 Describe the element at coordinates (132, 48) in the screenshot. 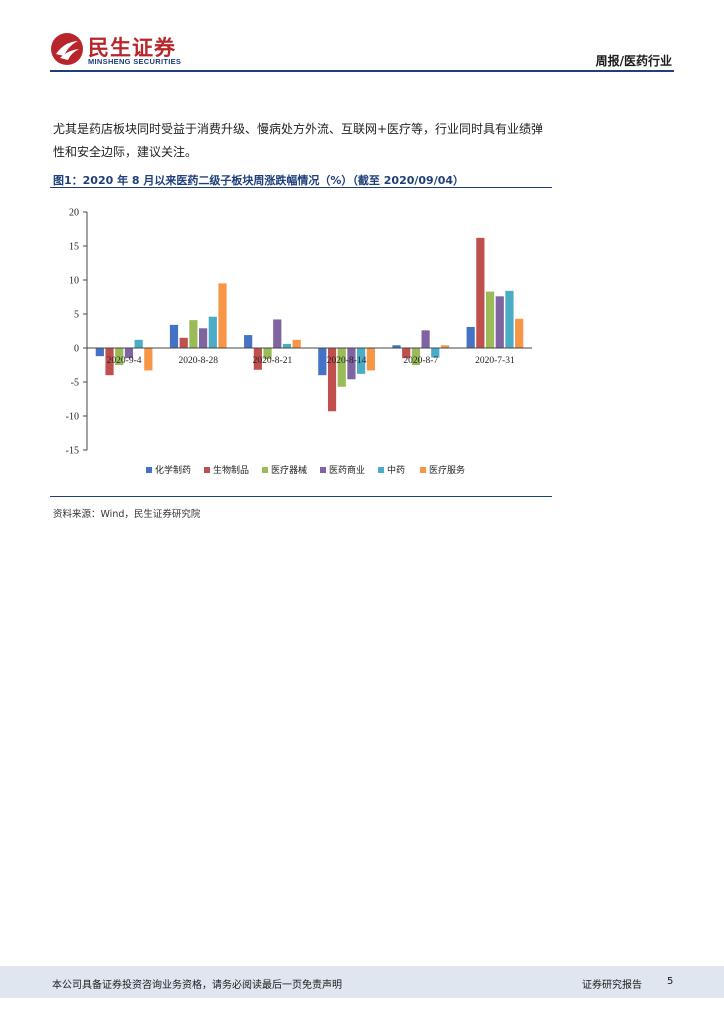

I see `logo-chinese-name: 民生证券` at that location.